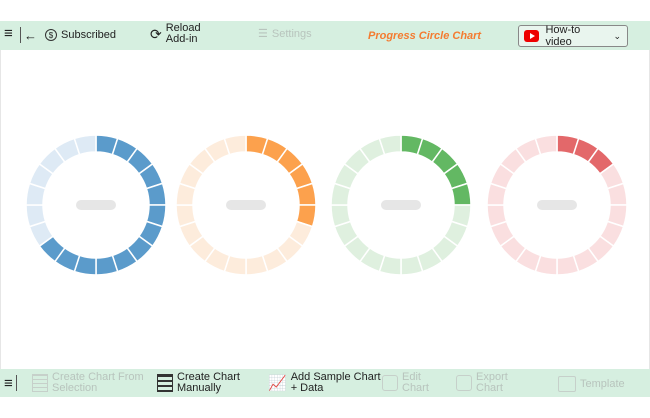  Describe the element at coordinates (335, 377) in the screenshot. I see `label: Add Sample Chart` at that location.